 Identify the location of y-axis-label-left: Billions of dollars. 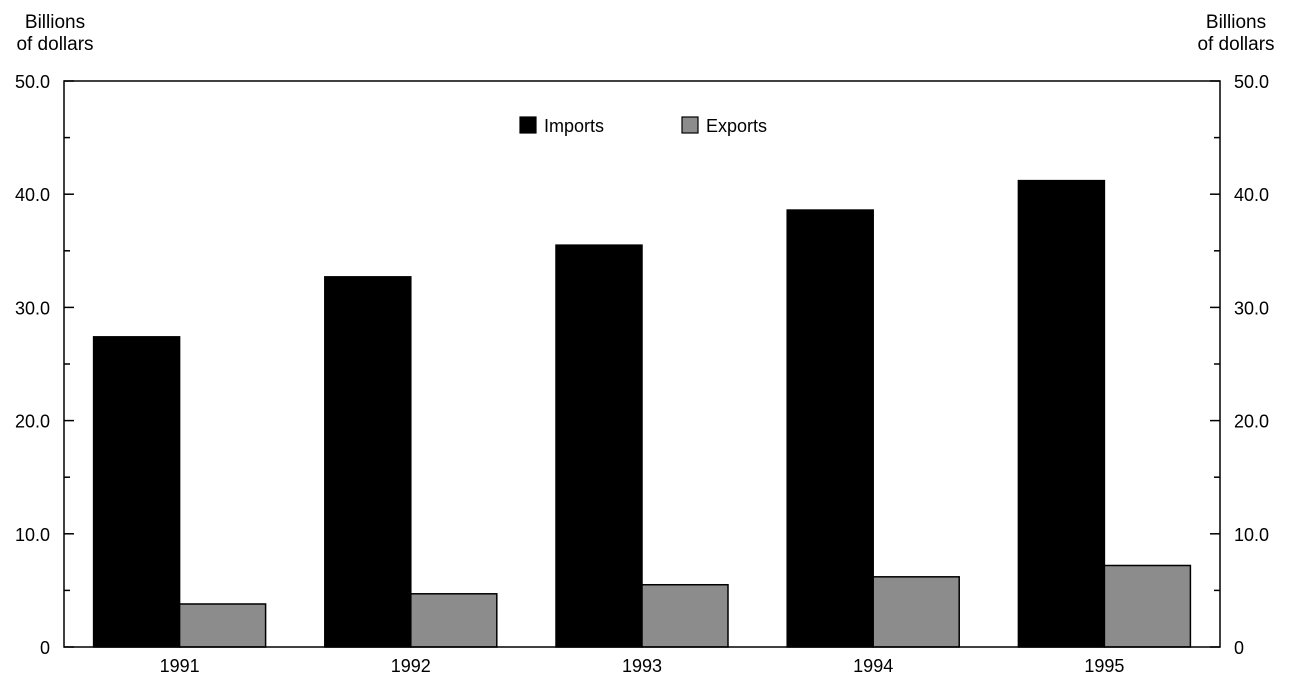
(55, 34).